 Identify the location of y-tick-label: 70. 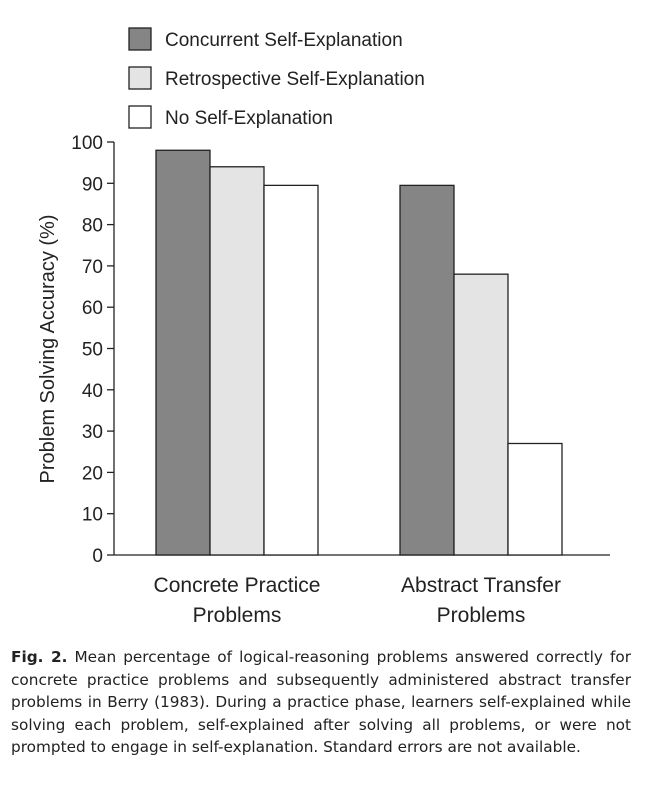
(92, 267).